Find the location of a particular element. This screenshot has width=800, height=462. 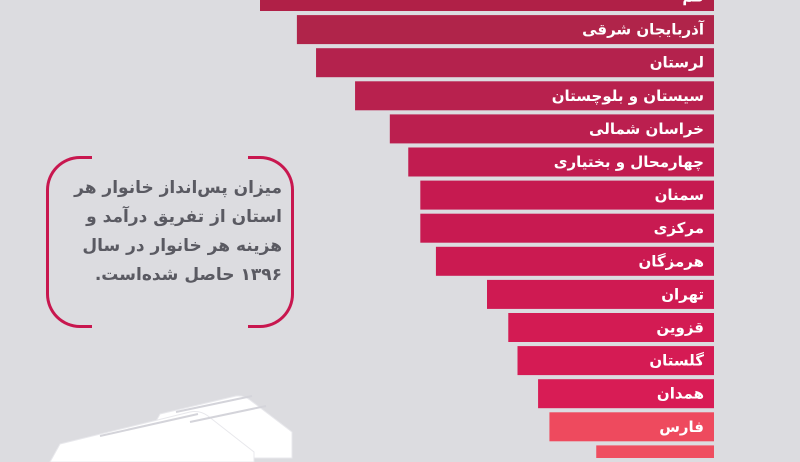

bar-label: قم is located at coordinates (693, 3).